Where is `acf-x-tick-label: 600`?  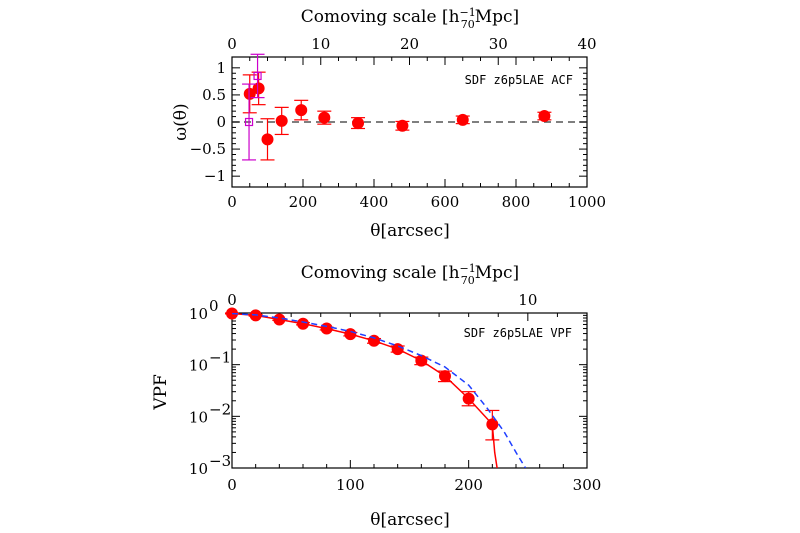
acf-x-tick-label: 600 is located at coordinates (445, 202).